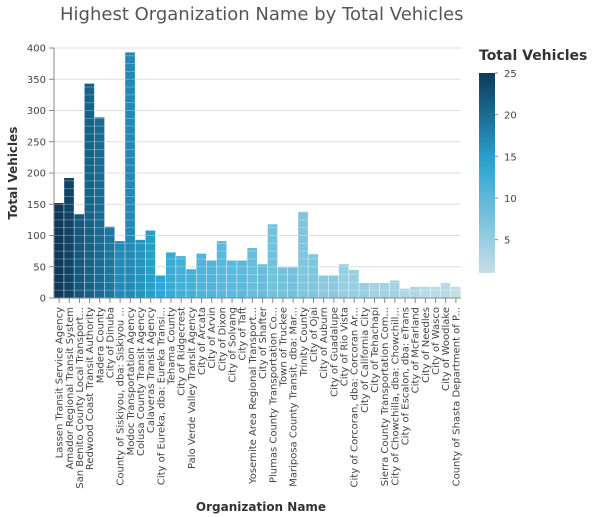 The image size is (593, 517). Describe the element at coordinates (192, 388) in the screenshot. I see `x-tick-label: Palo Verde Valley Transit Agency` at that location.